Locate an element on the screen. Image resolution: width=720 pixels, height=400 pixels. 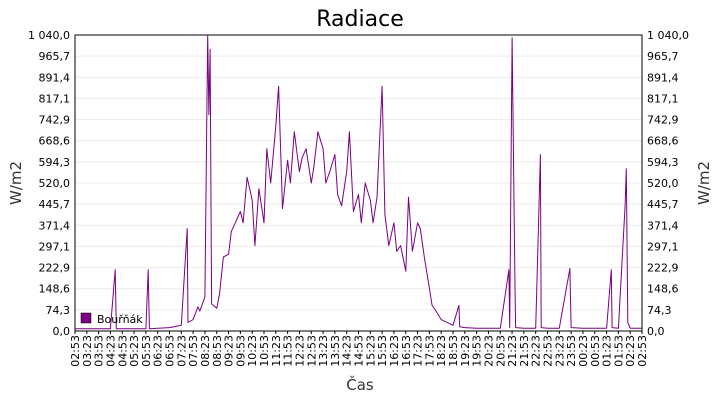
x-tick-label: 08:23 is located at coordinates (205, 351).